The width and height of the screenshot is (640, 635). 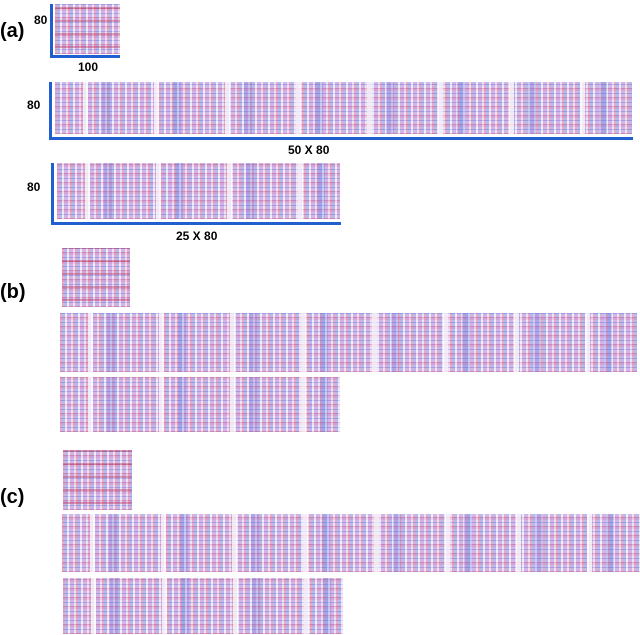 I want to click on panel-label: (b), so click(x=13, y=292).